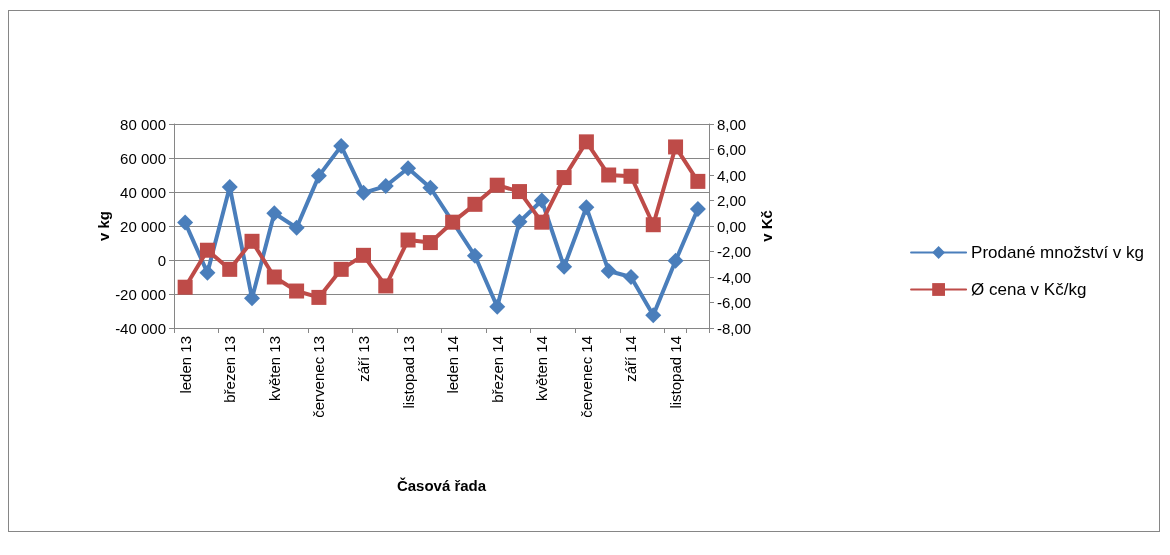 This screenshot has height=555, width=1170. Describe the element at coordinates (441, 485) in the screenshot. I see `x-axis-title: Časová řada` at that location.